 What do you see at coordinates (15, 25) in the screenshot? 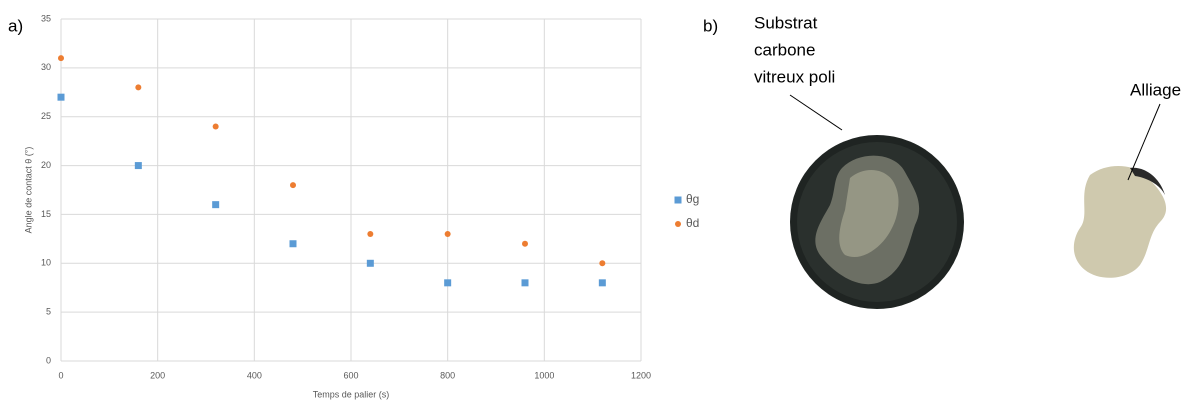
I see `panel-label: a)` at bounding box center [15, 25].